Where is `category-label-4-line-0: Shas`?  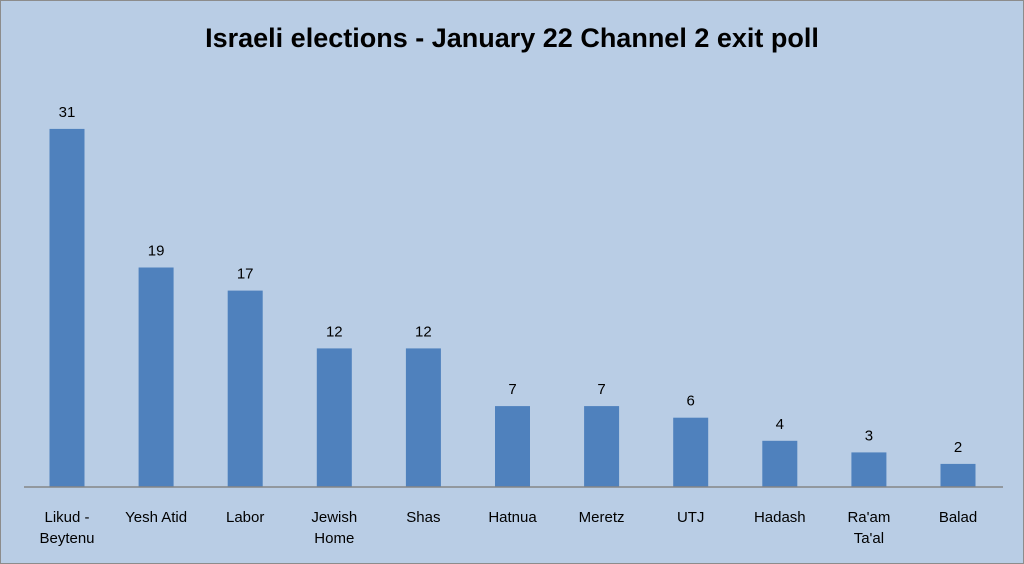
category-label-4-line-0: Shas is located at coordinates (423, 517).